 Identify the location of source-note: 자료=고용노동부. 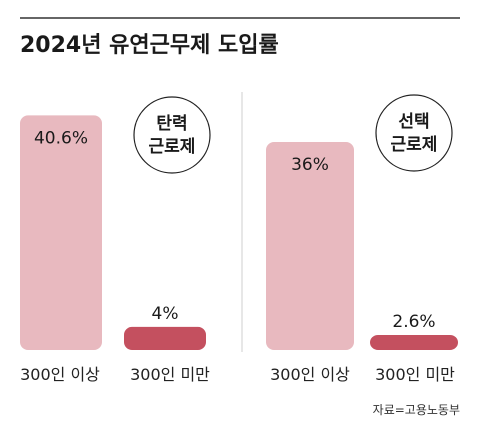
(416, 410).